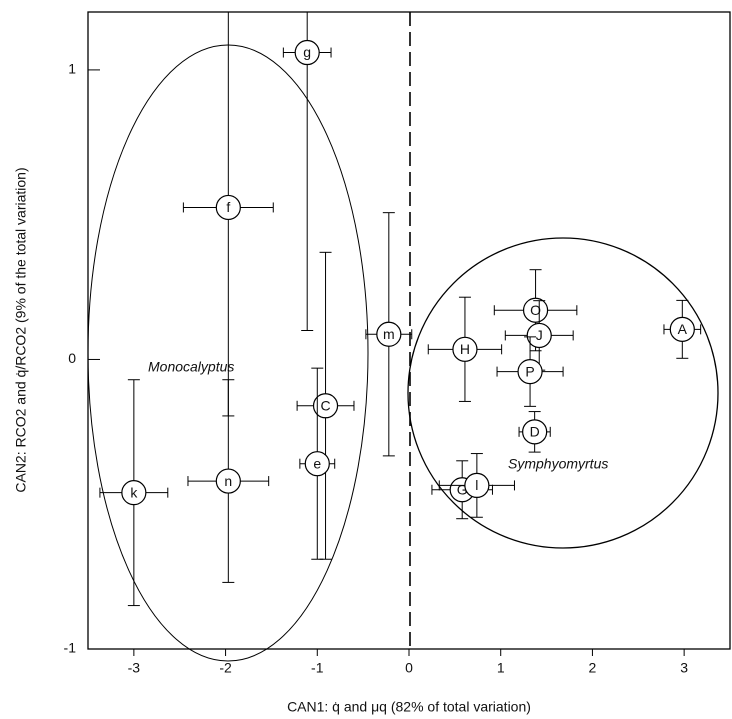  I want to click on point-label: l, so click(476, 485).